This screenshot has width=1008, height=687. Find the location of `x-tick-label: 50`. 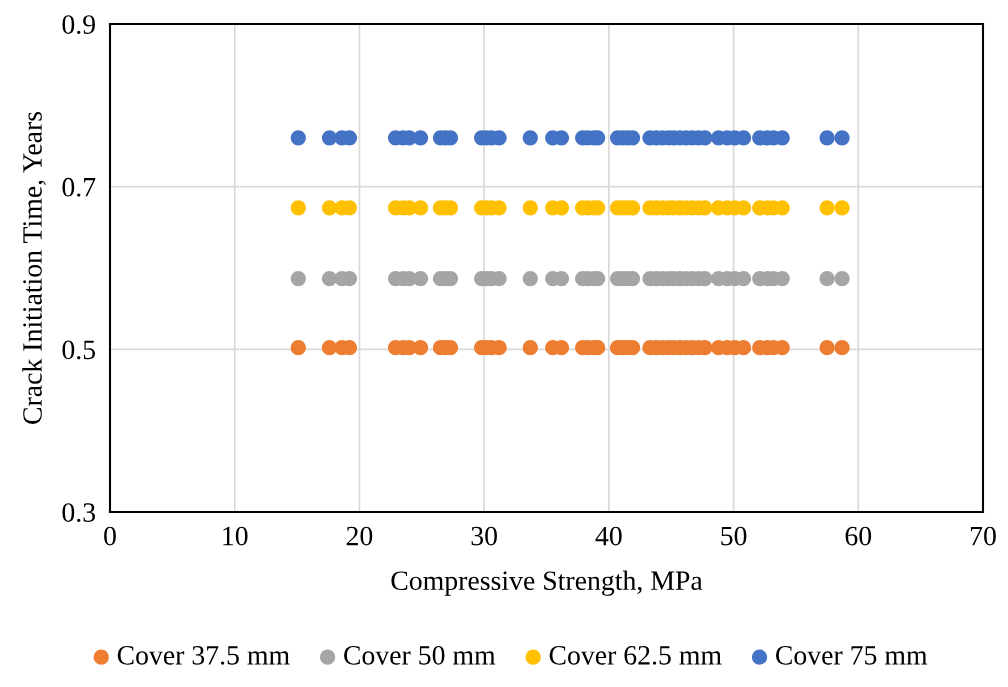

x-tick-label: 50 is located at coordinates (734, 536).